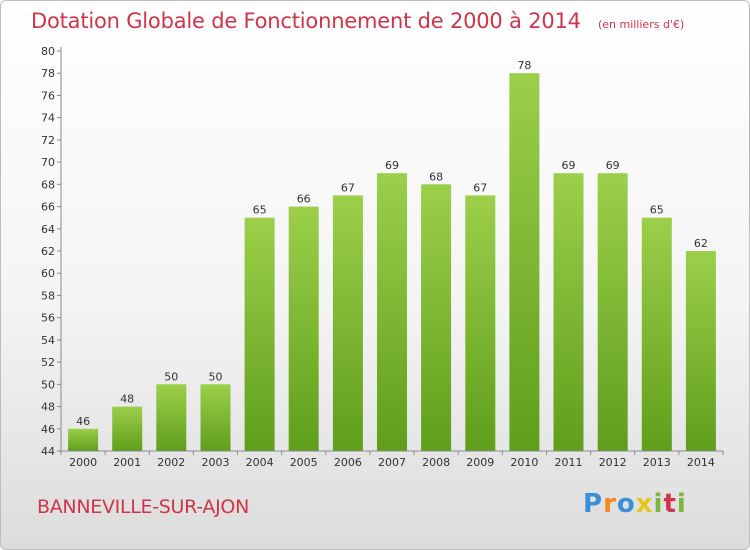 This screenshot has height=550, width=750. I want to click on logo-letter: r, so click(610, 504).